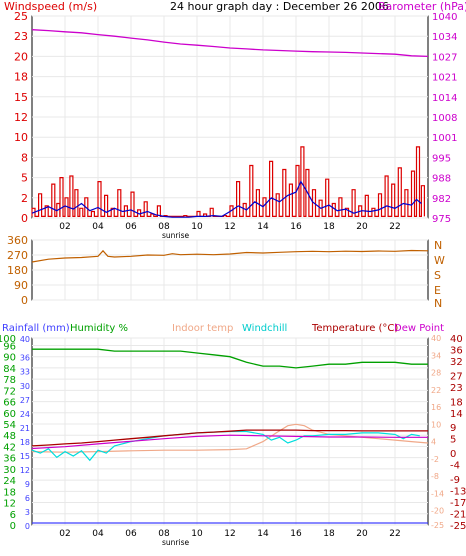  Describe the element at coordinates (64, 227) in the screenshot. I see `x-tick-label: 02` at that location.